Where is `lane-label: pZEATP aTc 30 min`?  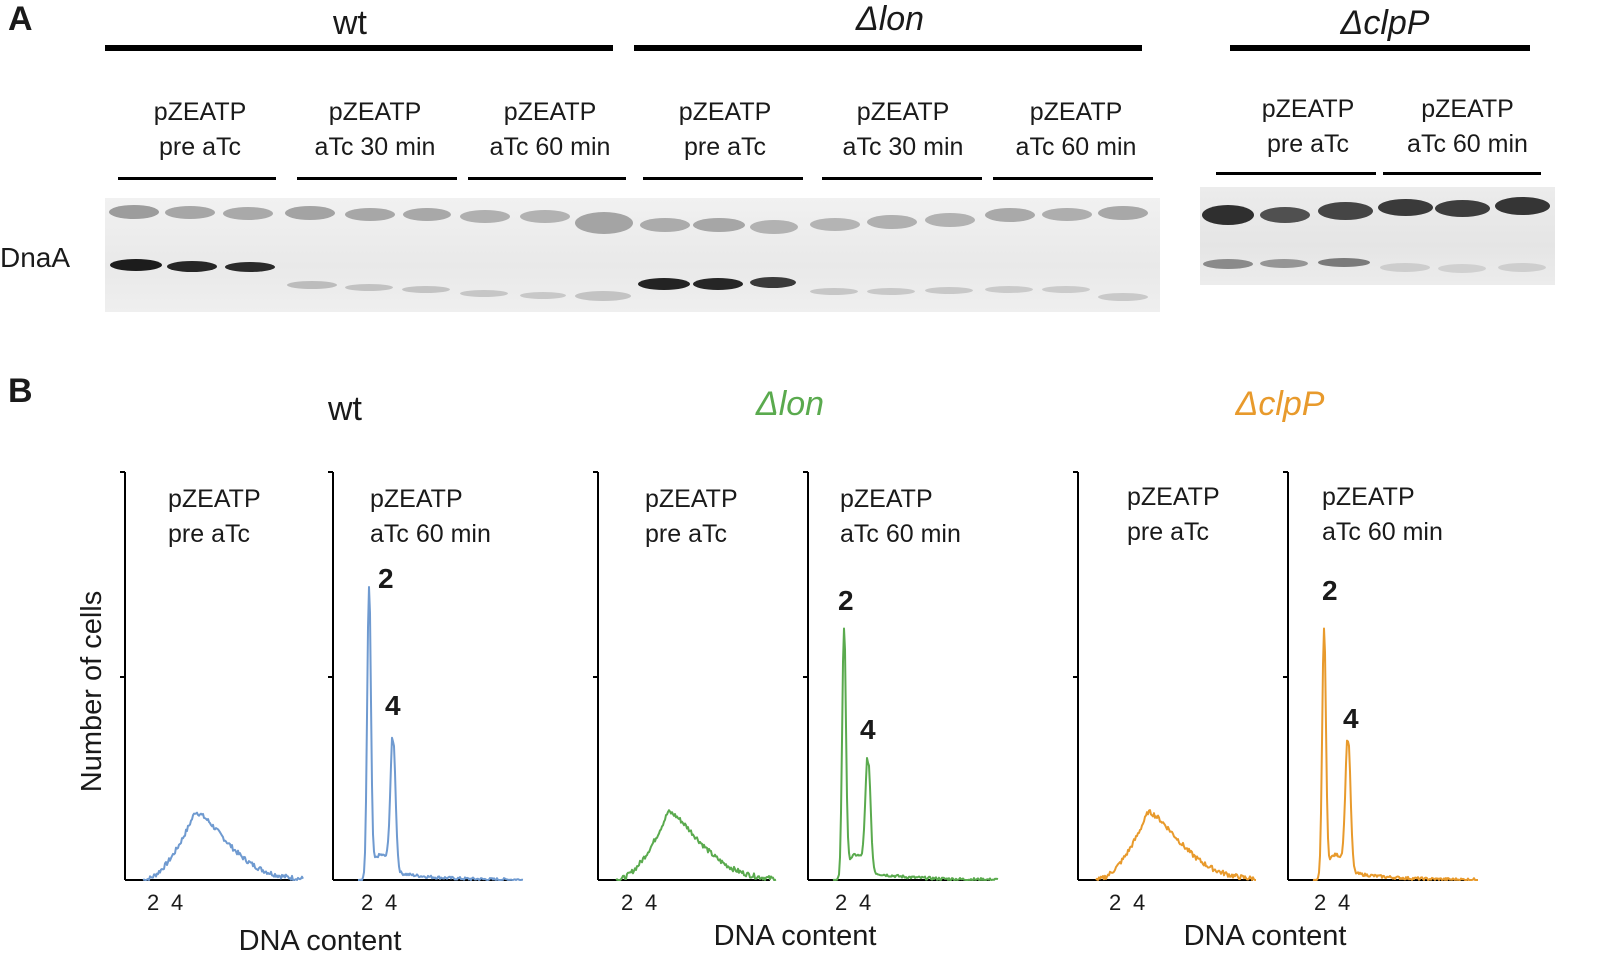
lane-label: pZEATP aTc 30 min is located at coordinates (375, 130).